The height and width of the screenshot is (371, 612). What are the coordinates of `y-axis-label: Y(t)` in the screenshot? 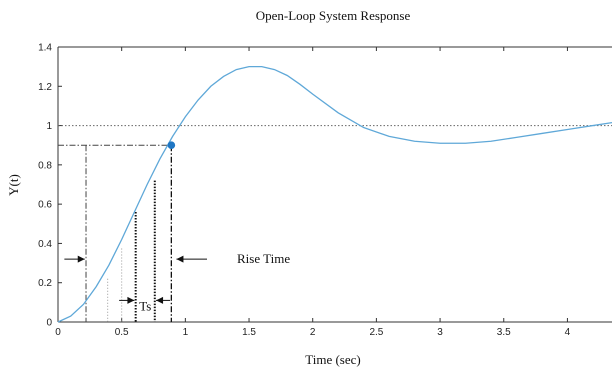 It's located at (13, 185).